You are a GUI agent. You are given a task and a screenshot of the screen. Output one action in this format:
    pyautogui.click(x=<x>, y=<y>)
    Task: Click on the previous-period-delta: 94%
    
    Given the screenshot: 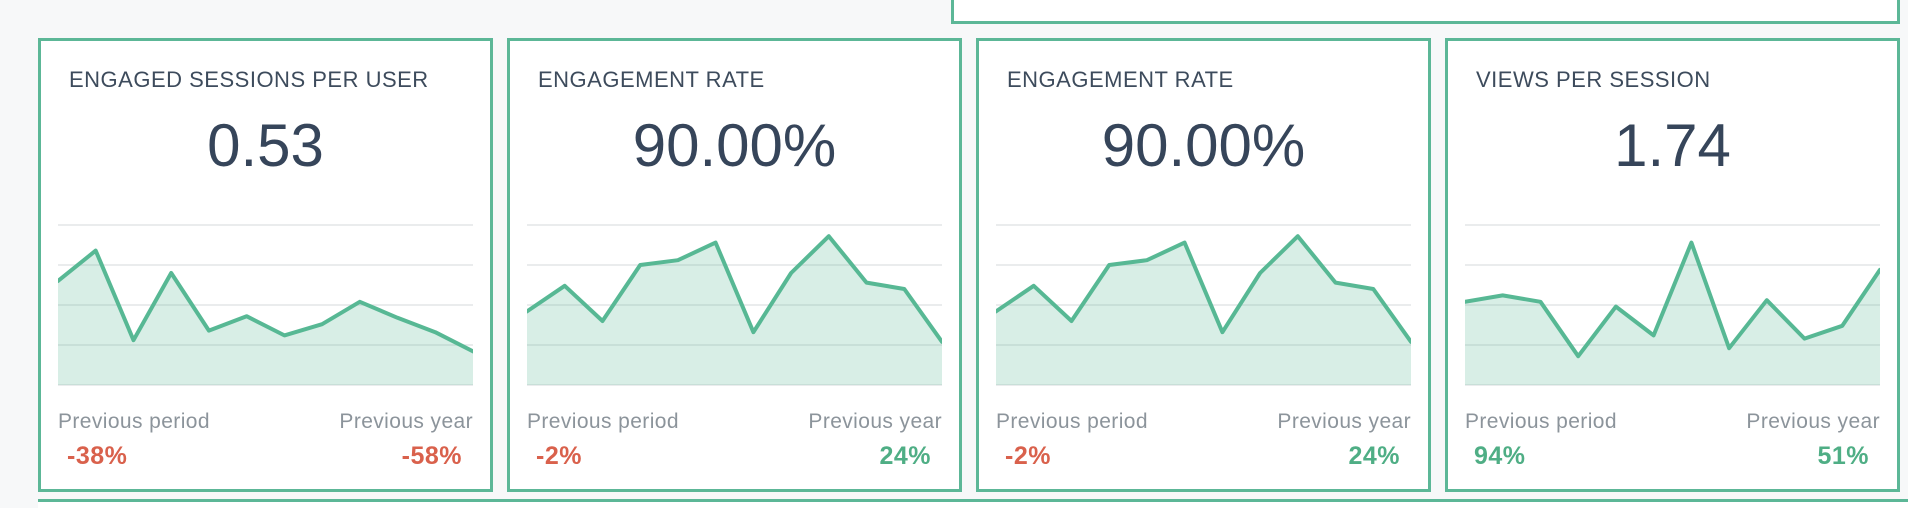 What is the action you would take?
    pyautogui.click(x=1500, y=456)
    